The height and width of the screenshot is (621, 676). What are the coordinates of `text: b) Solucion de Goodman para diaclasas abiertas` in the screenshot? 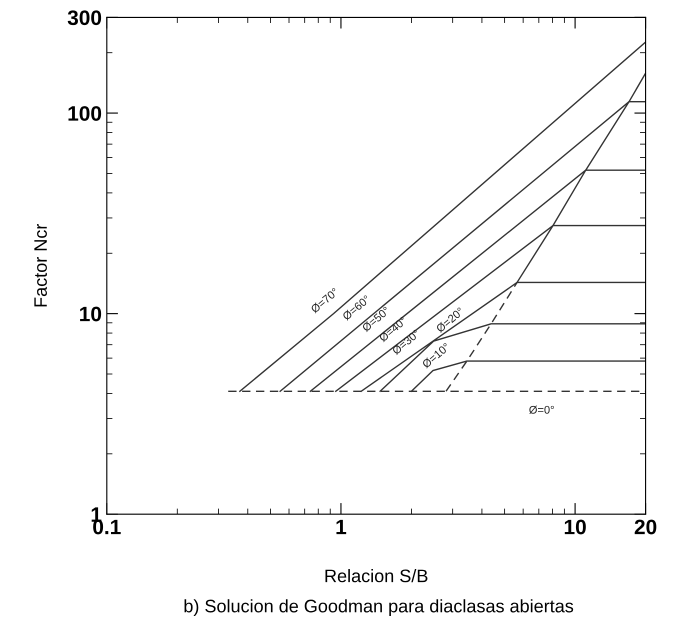 It's located at (379, 607).